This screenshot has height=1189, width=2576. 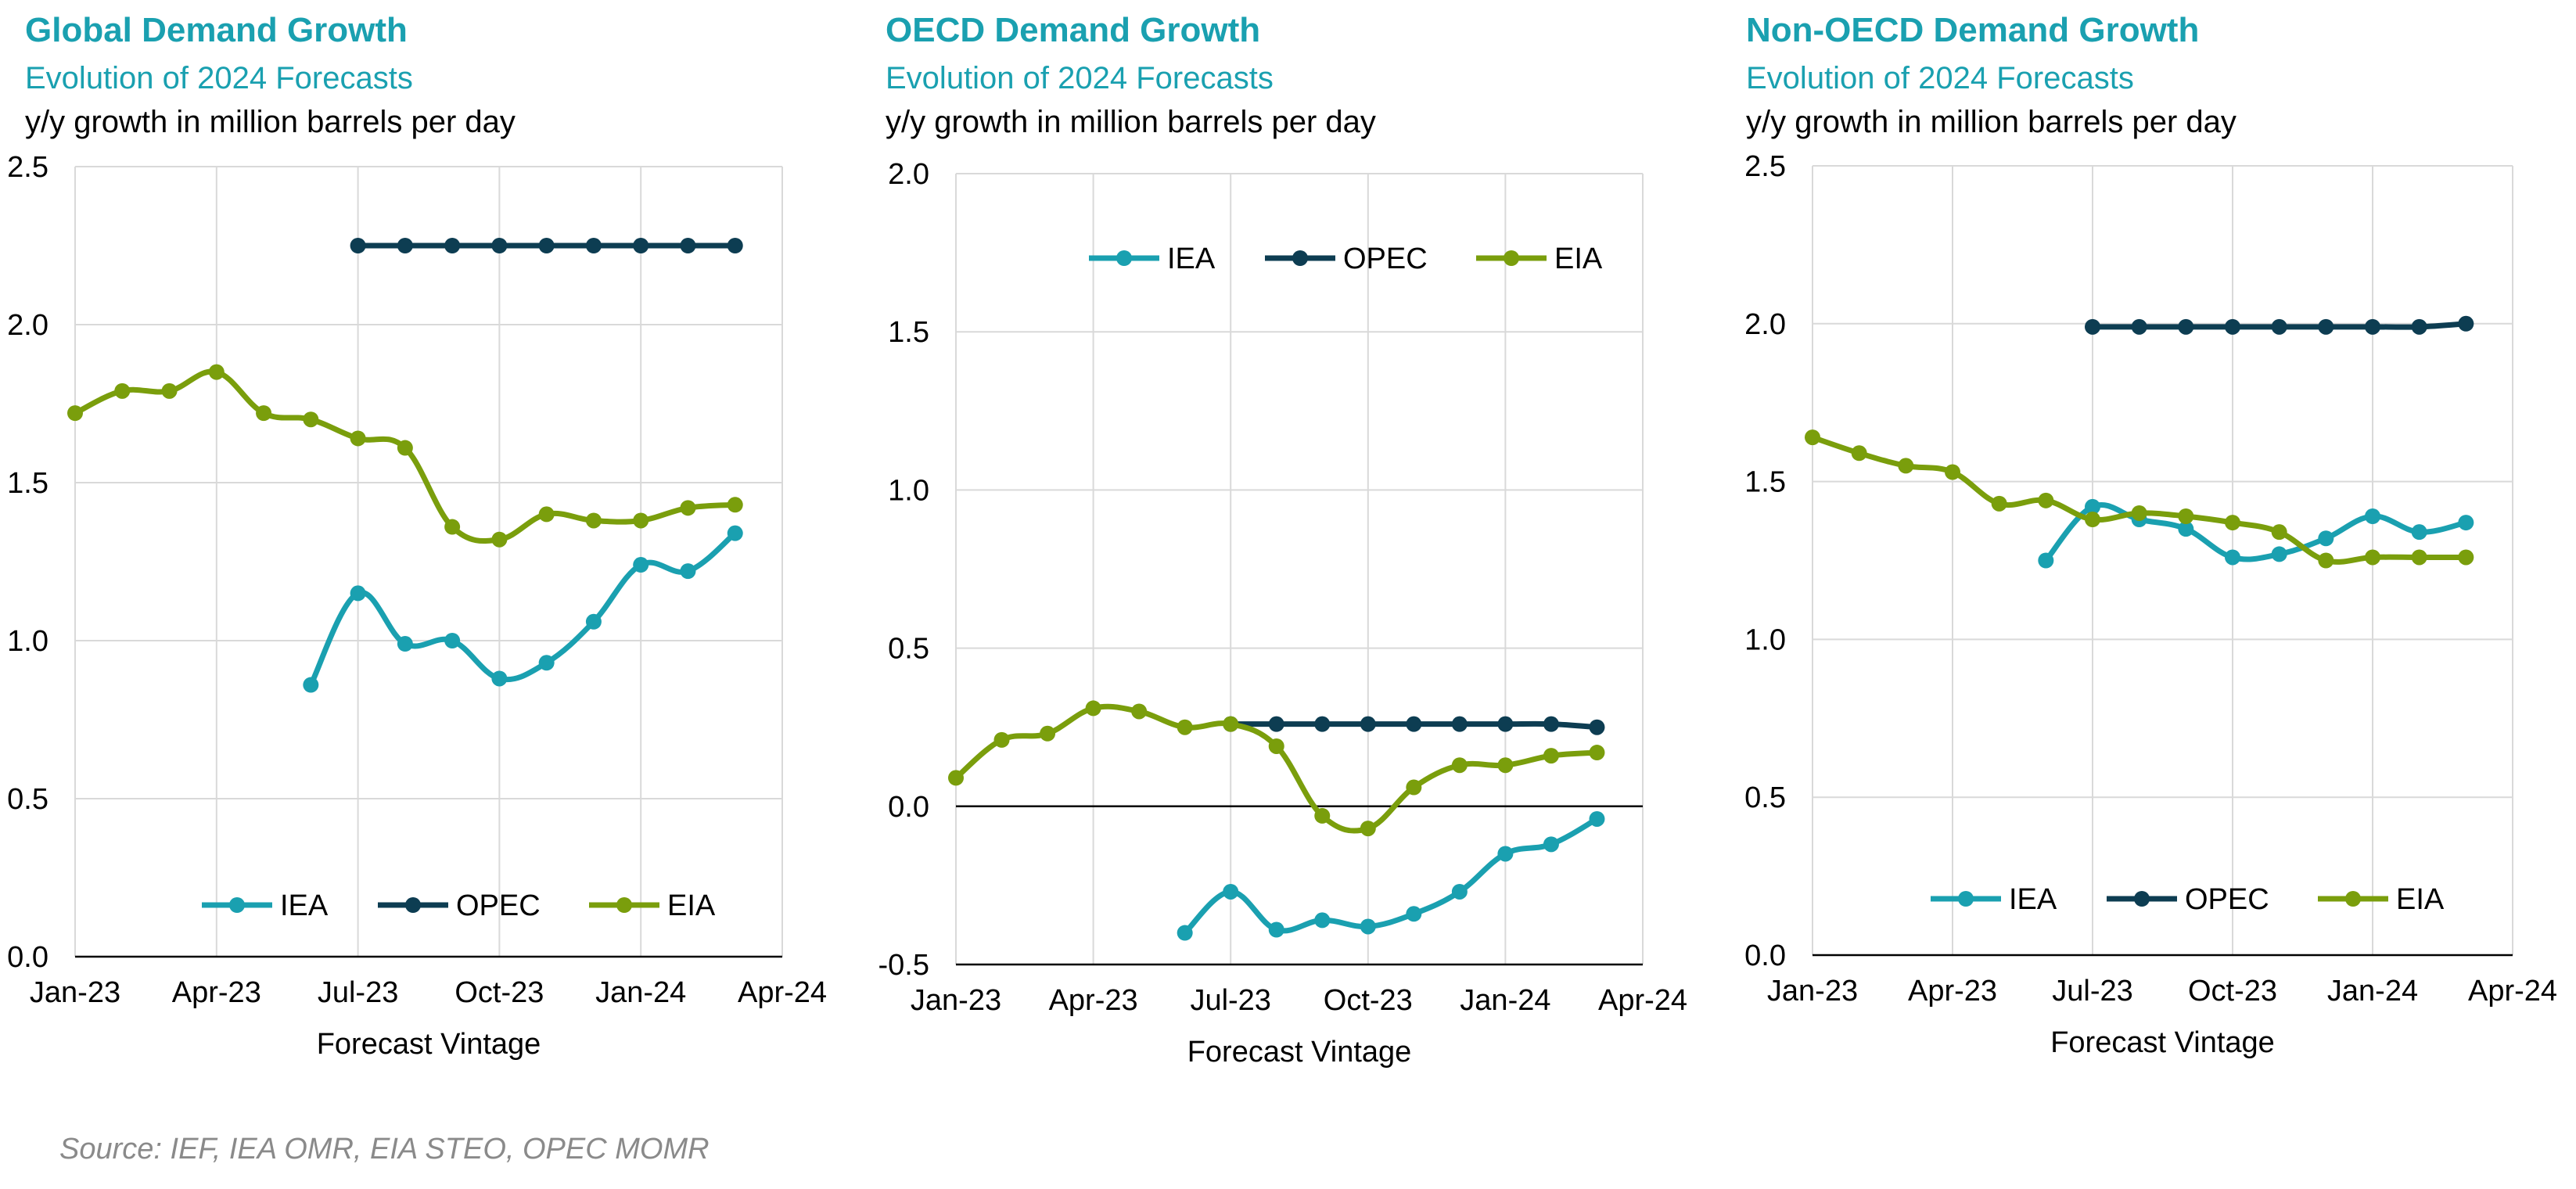 What do you see at coordinates (498, 905) in the screenshot?
I see `legend-label-opec: OPEC` at bounding box center [498, 905].